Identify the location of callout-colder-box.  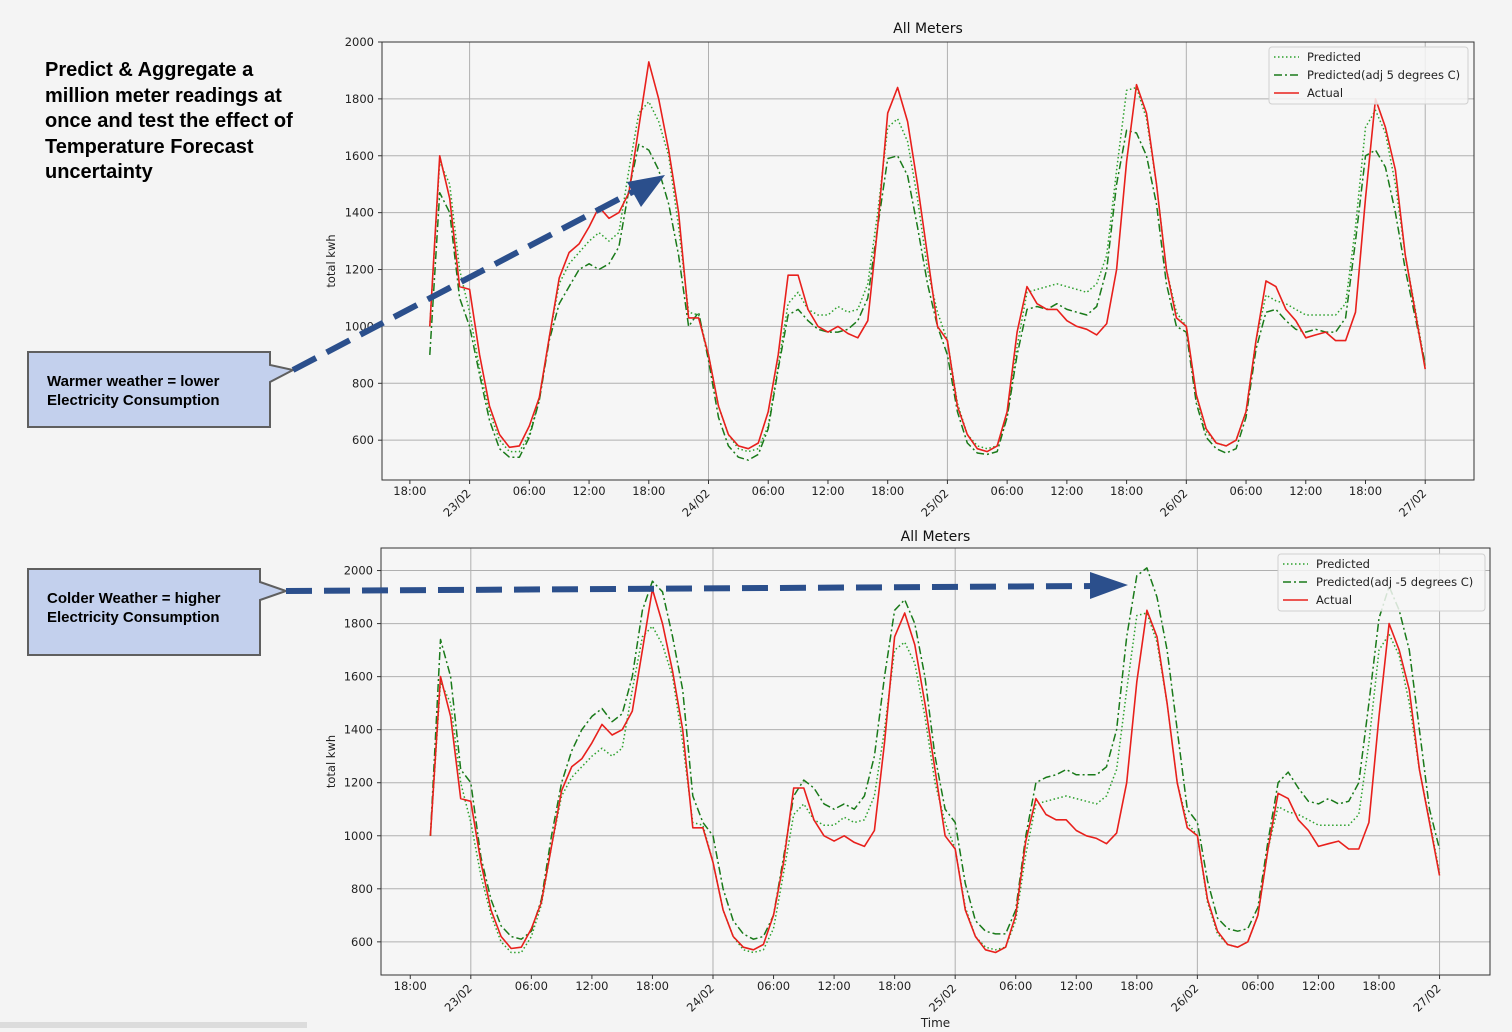
(158, 612).